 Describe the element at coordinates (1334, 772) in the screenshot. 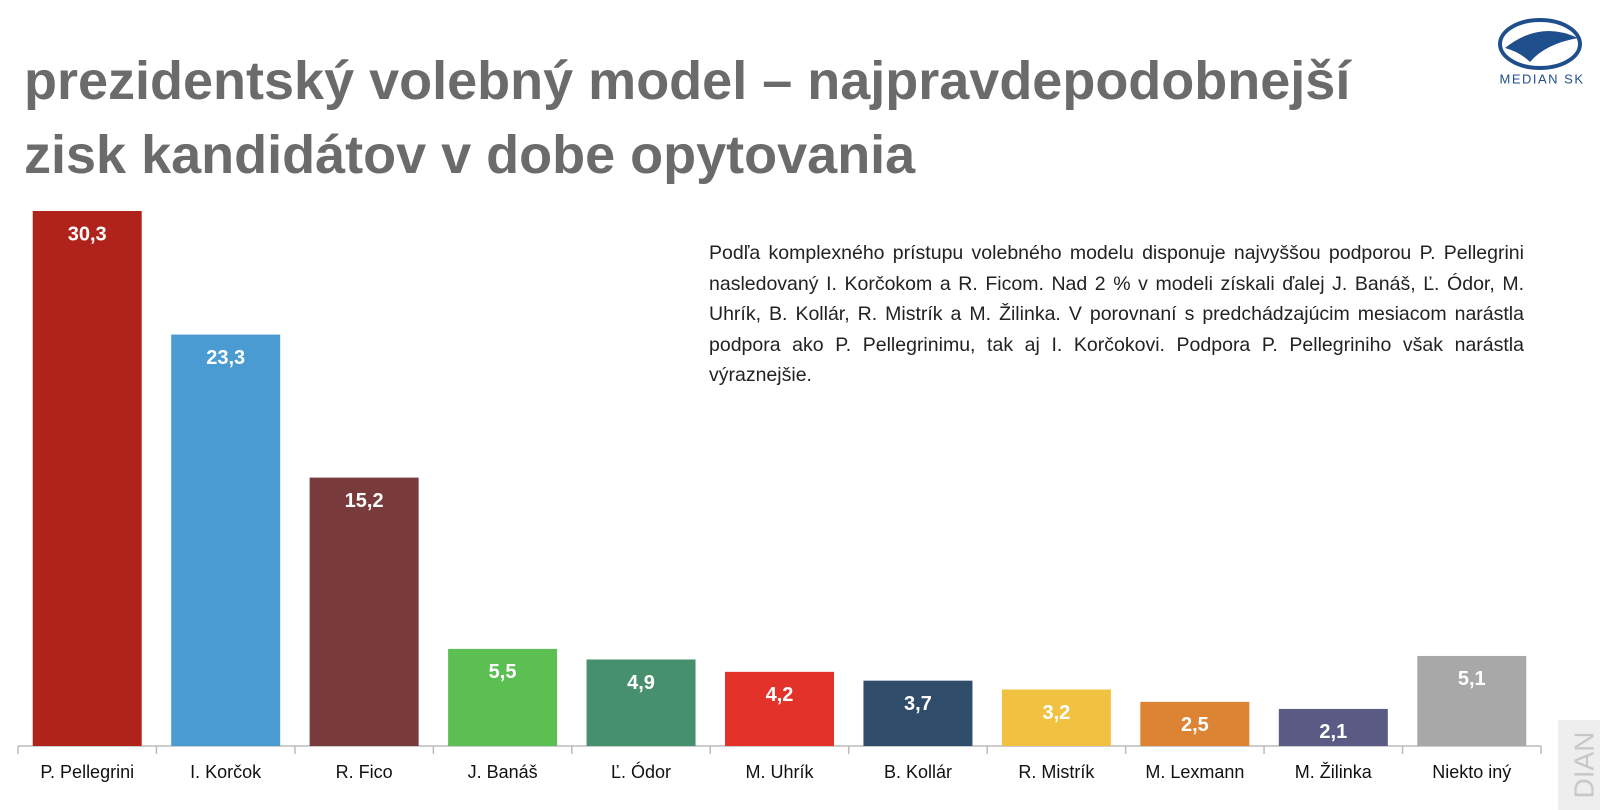

I see `x-tick-label: M. Žilinka` at that location.